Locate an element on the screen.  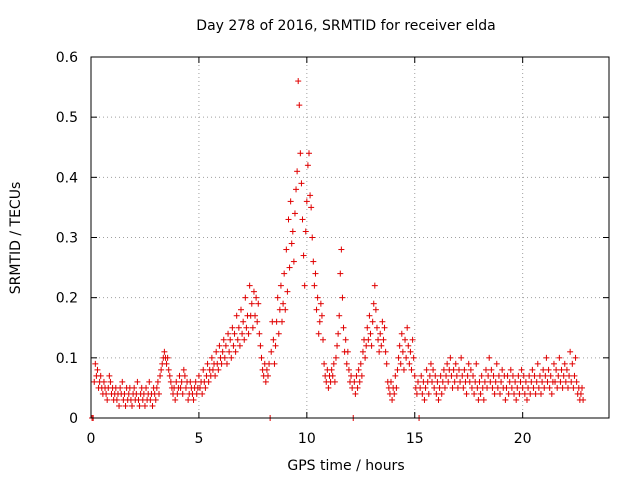
y-tick-label: 0.1 is located at coordinates (67, 359).